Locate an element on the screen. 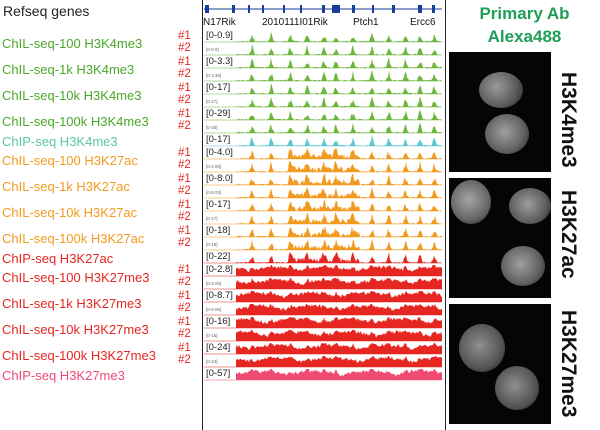 The image size is (600, 430). track-range: [0-4.00] is located at coordinates (214, 166).